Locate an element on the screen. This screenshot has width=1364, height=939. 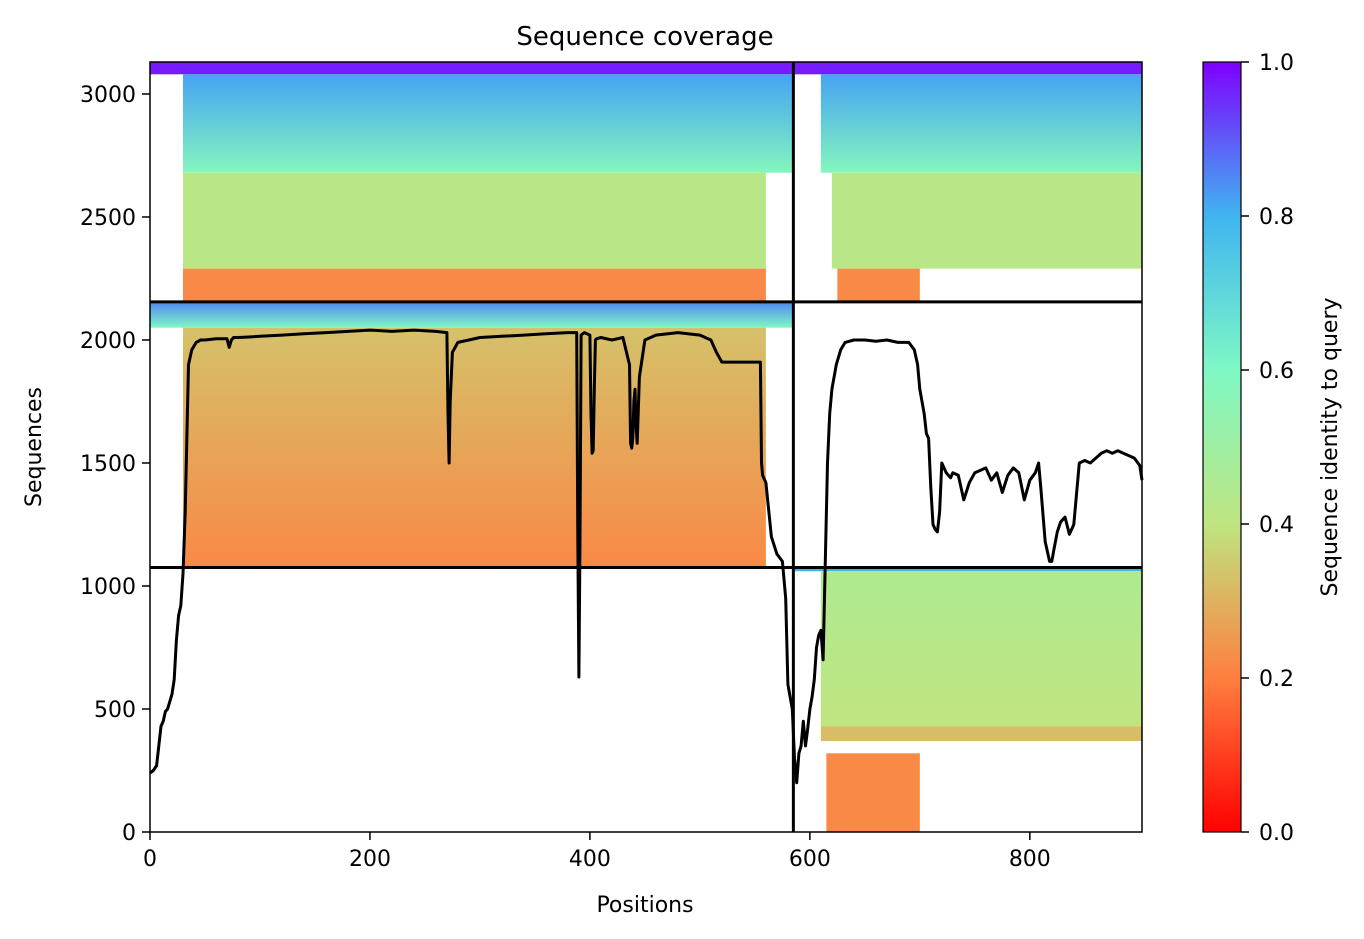
x-tick-label: 800 is located at coordinates (1030, 859).